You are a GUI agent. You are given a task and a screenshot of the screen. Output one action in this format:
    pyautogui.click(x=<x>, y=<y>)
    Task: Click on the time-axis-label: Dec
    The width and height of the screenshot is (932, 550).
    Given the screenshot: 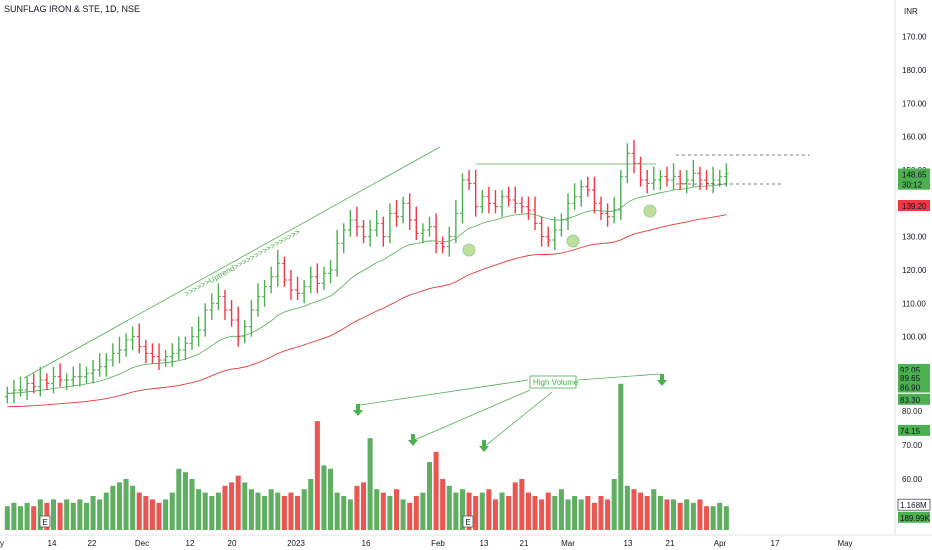 What is the action you would take?
    pyautogui.click(x=142, y=543)
    